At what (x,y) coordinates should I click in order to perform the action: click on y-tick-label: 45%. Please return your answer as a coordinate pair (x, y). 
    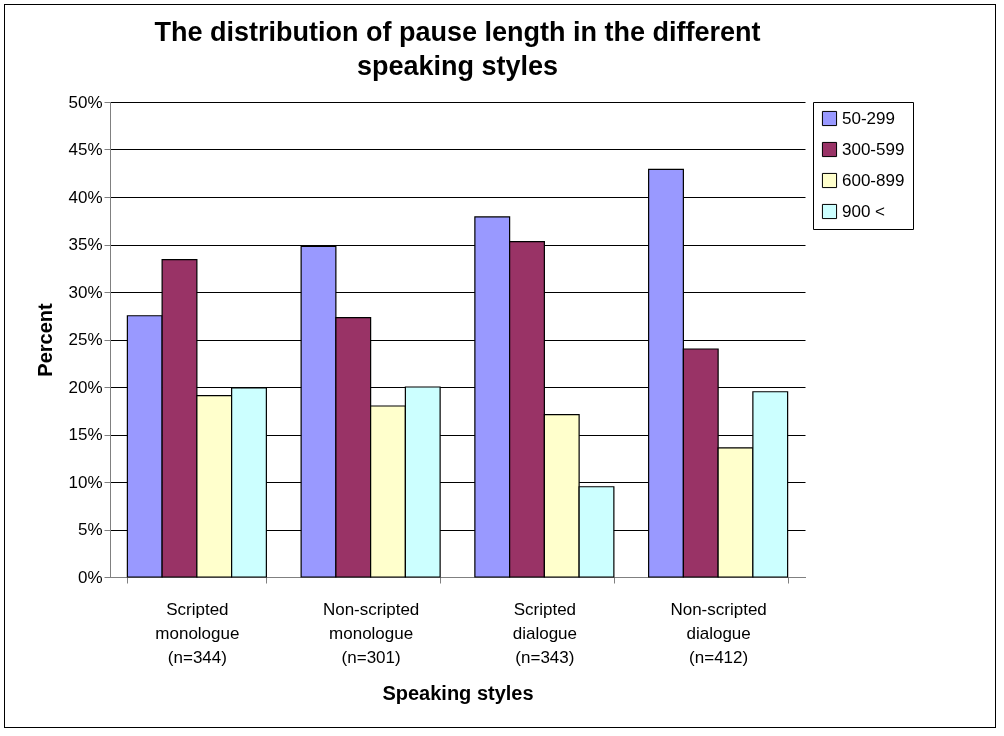
    Looking at the image, I should click on (85, 149).